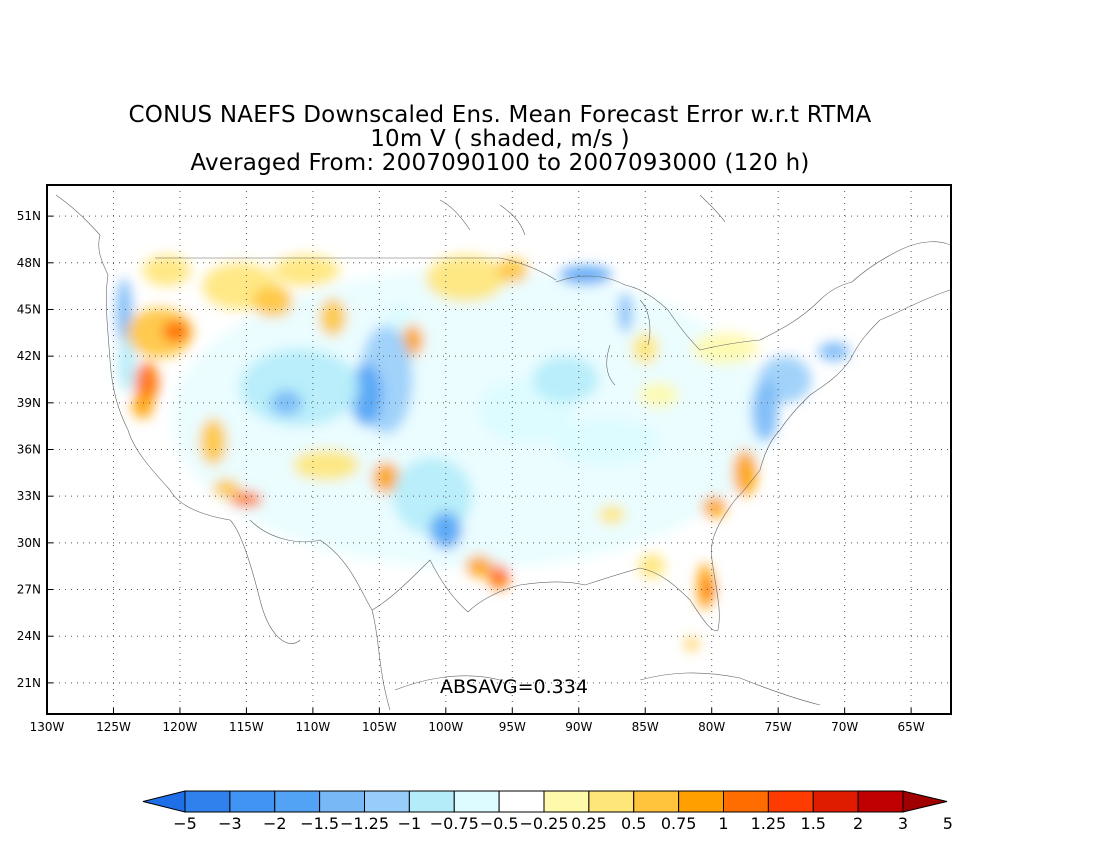 This screenshot has height=850, width=1100. What do you see at coordinates (319, 823) in the screenshot?
I see `colorbar-label: −1.5` at bounding box center [319, 823].